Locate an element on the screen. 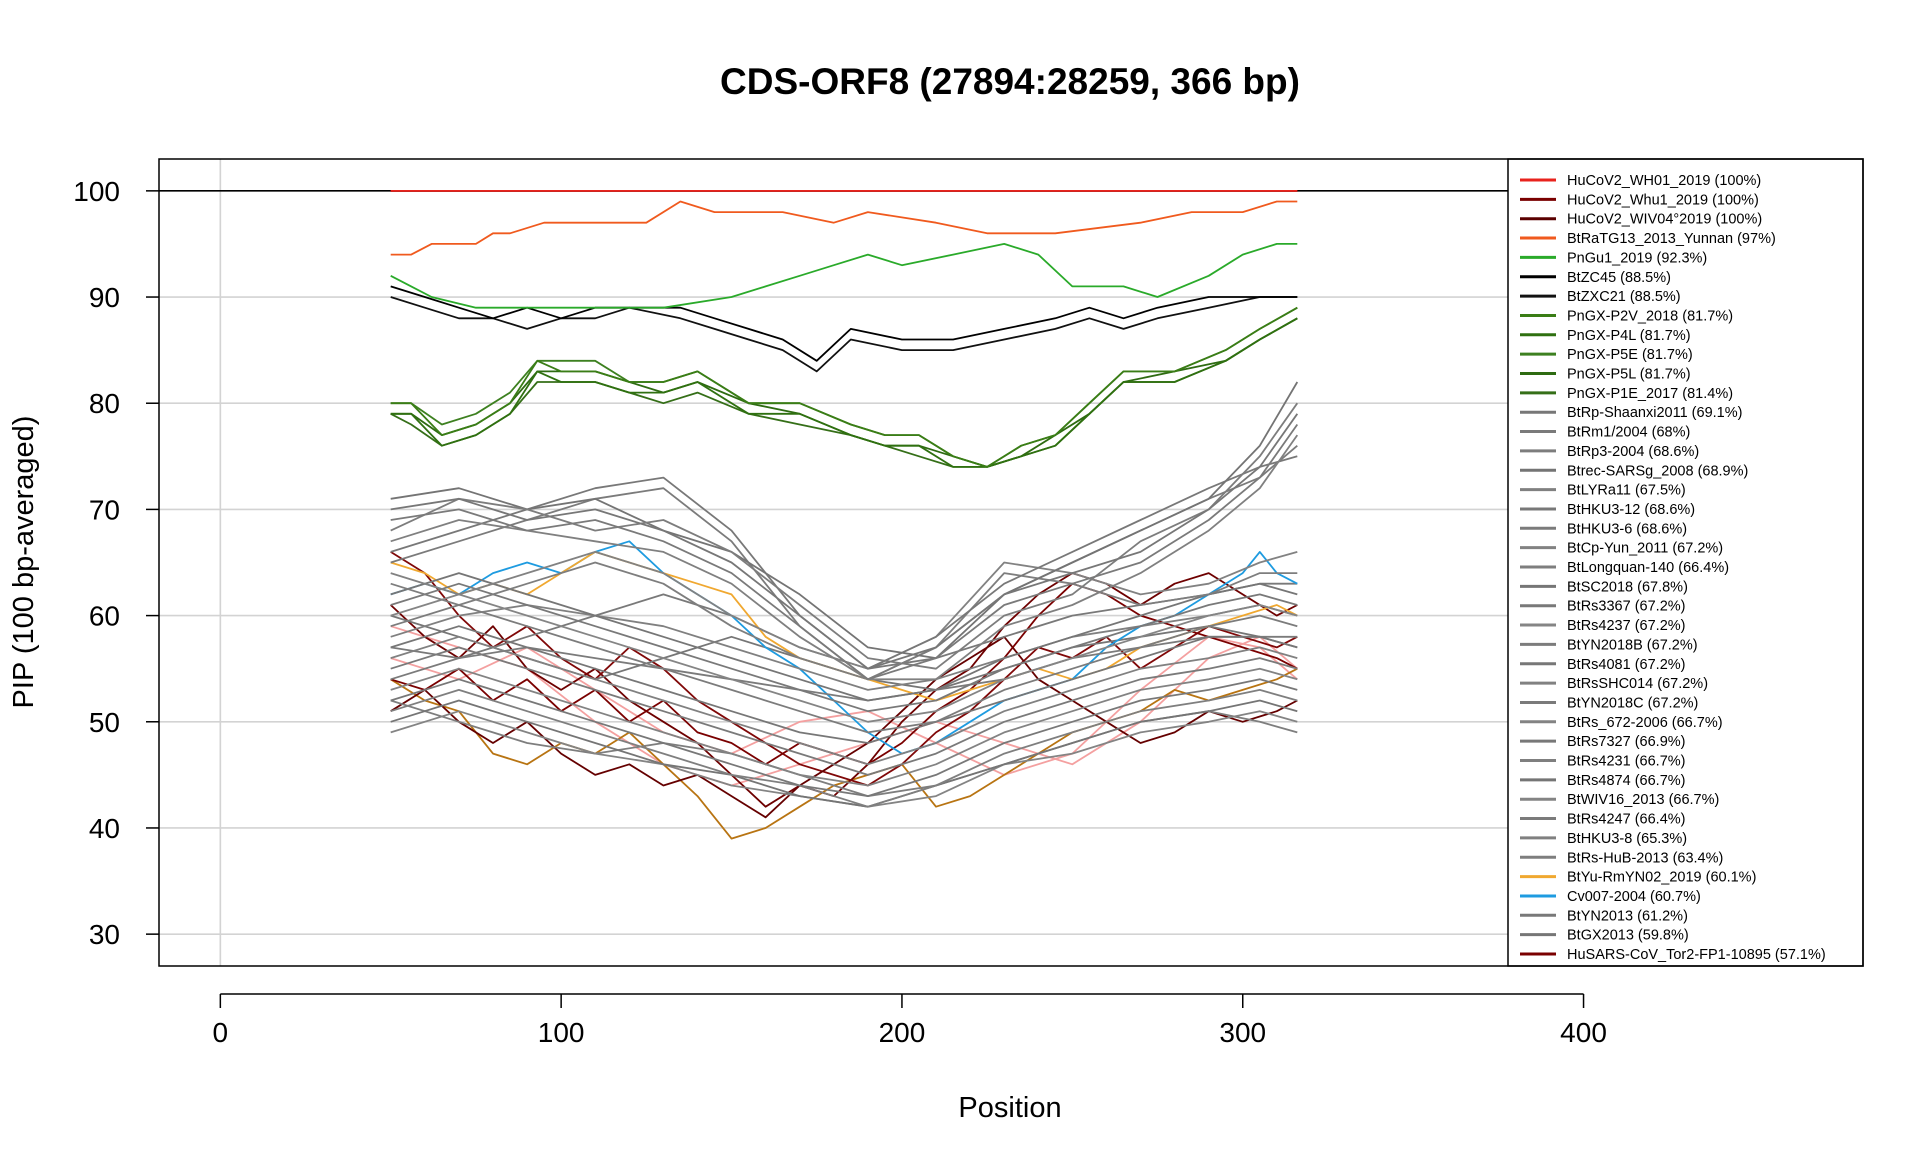 The image size is (1920, 1152). legend-label: BtCp-Yun_2011 (67.2%) is located at coordinates (1645, 549).